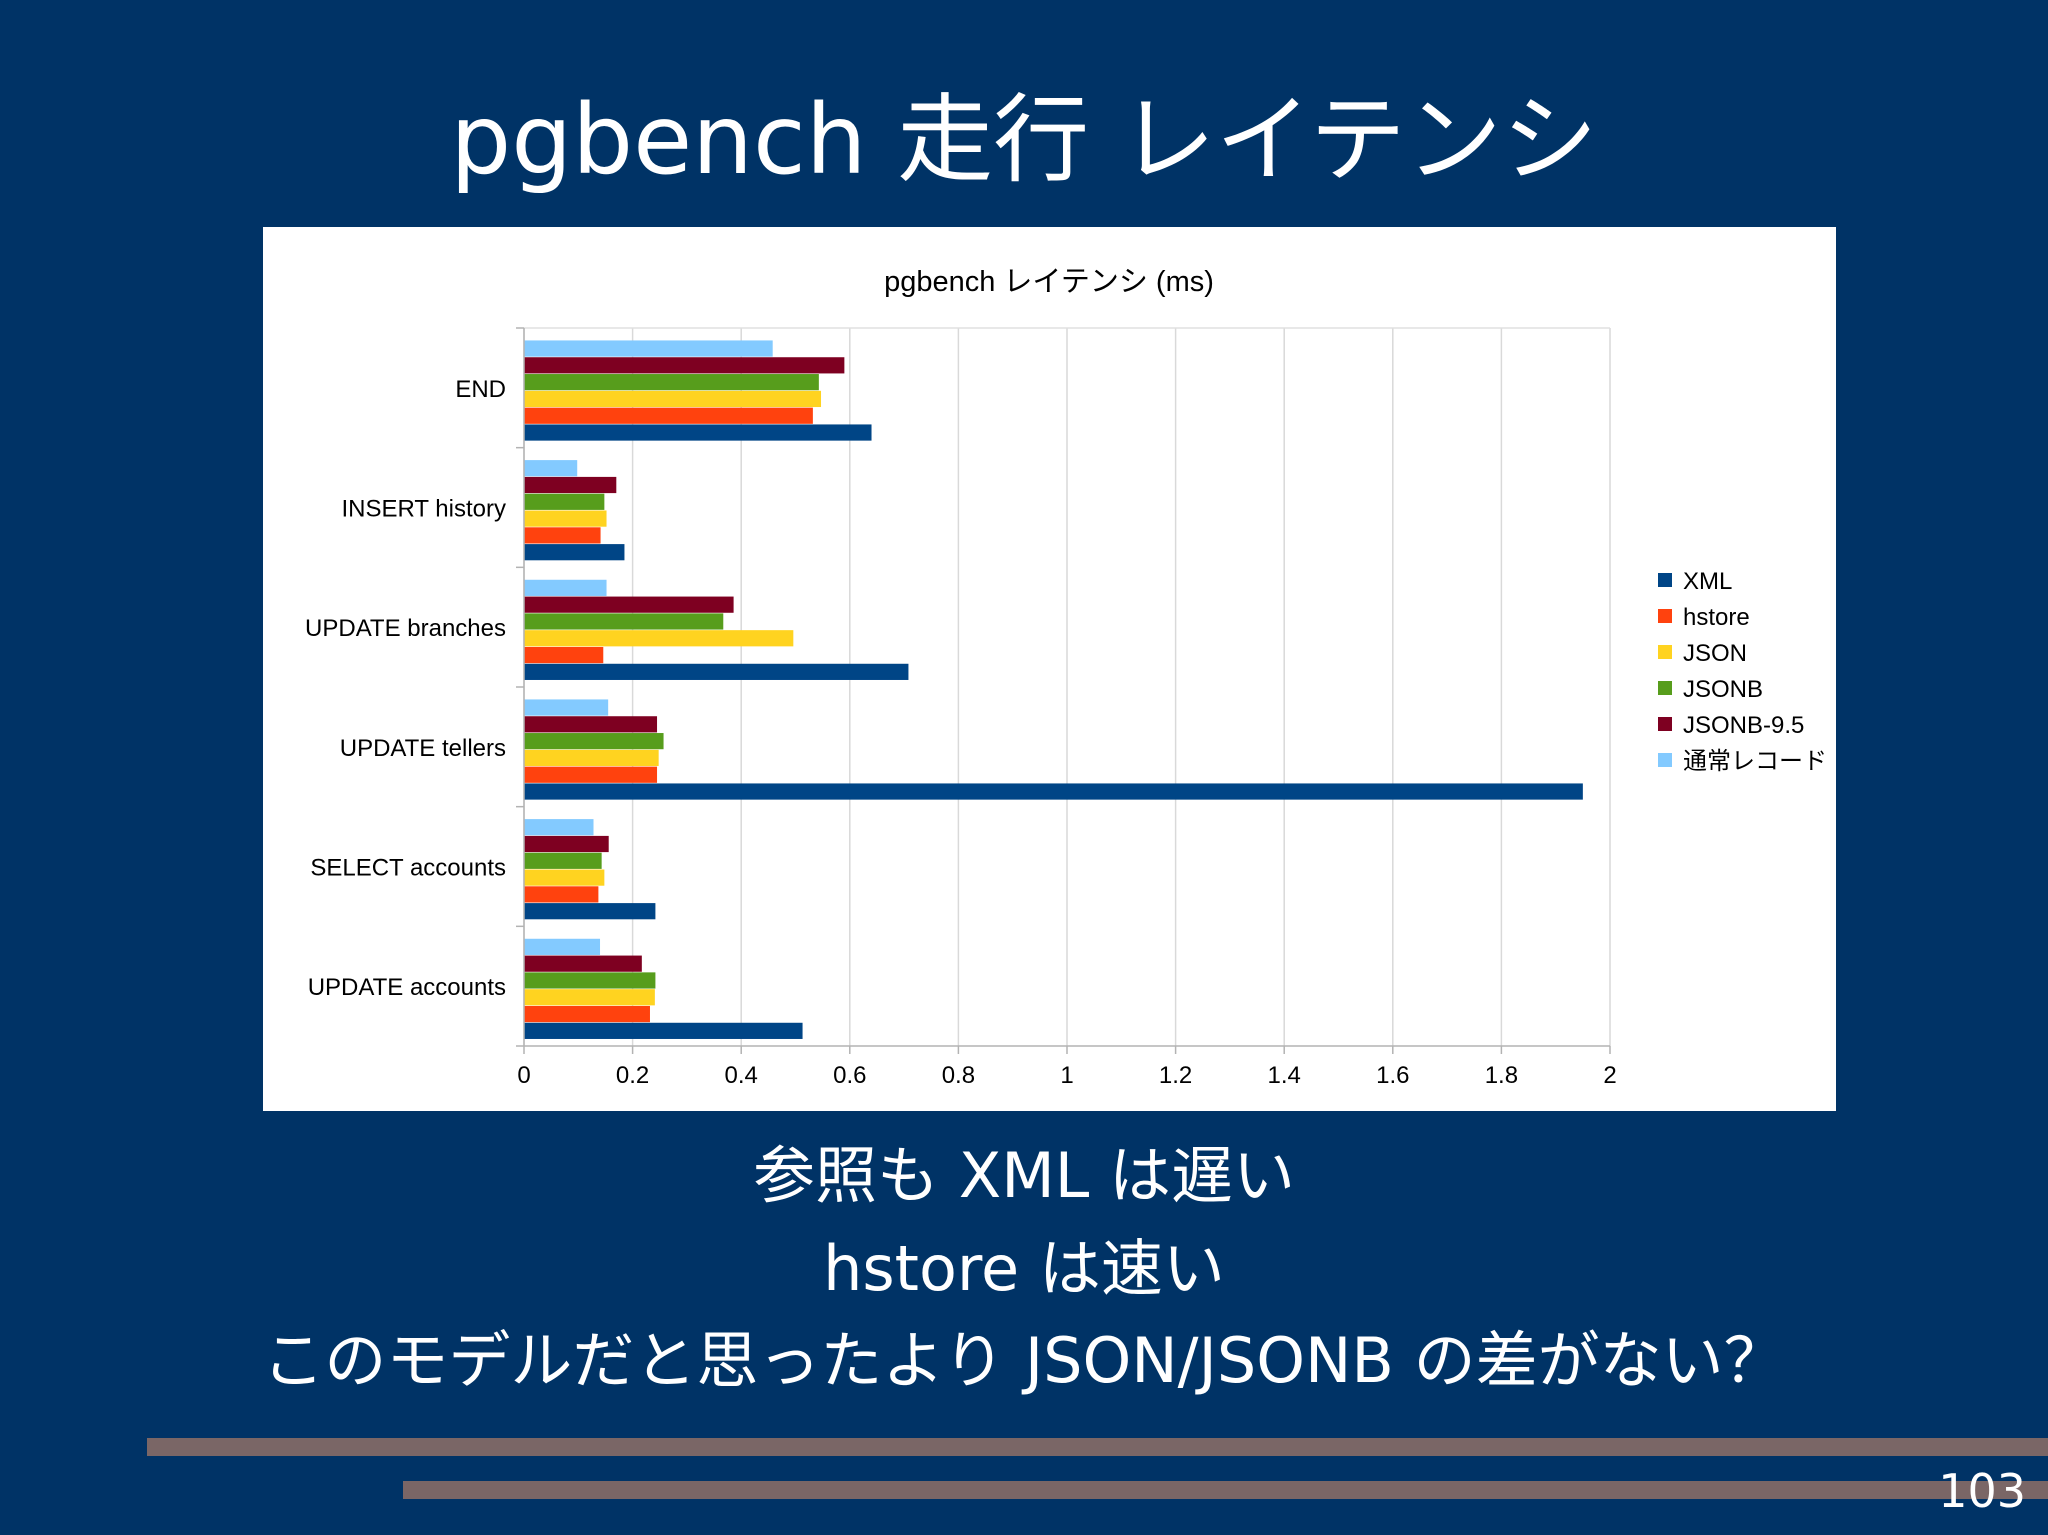 The height and width of the screenshot is (1535, 2048). What do you see at coordinates (1716, 617) in the screenshot?
I see `legend-label: hstore` at bounding box center [1716, 617].